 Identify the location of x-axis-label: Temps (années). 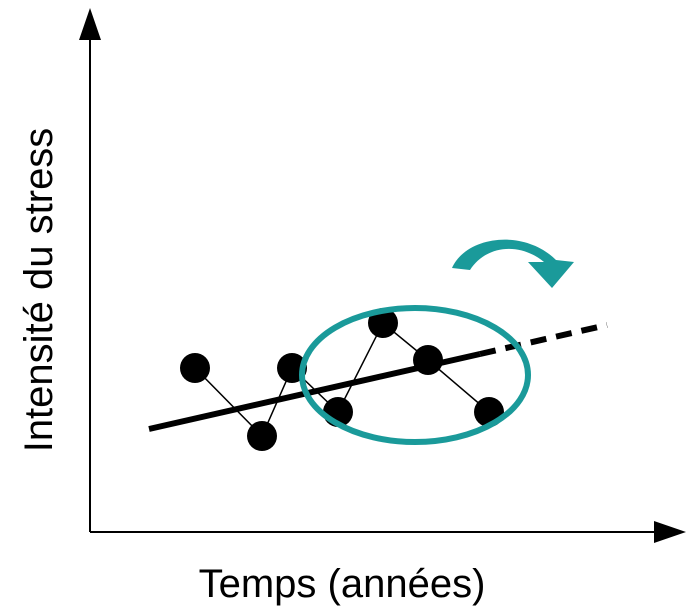
(342, 584).